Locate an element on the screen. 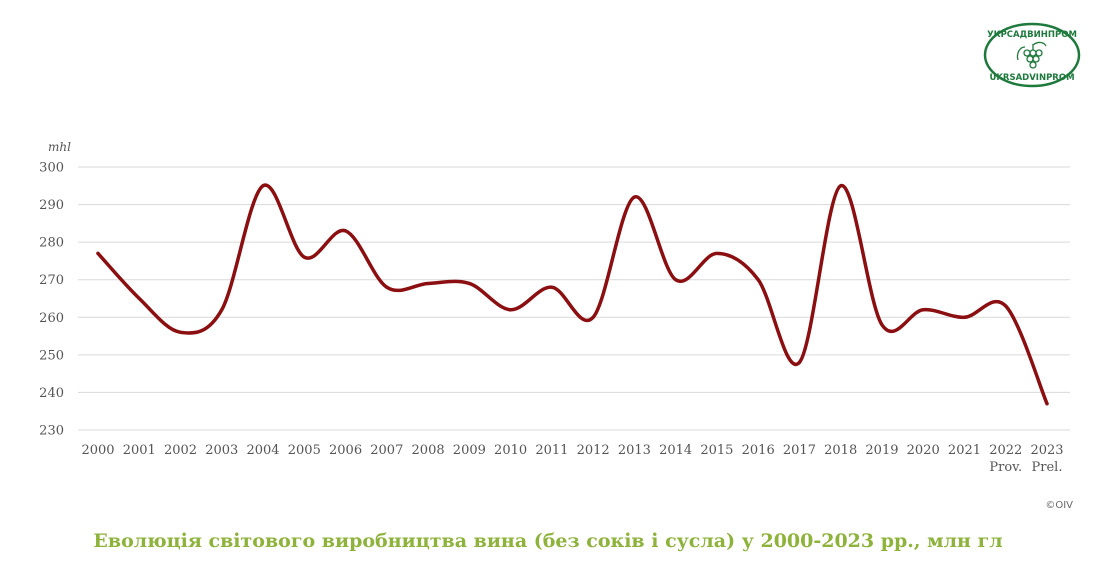  logo-ring is located at coordinates (1032, 55).